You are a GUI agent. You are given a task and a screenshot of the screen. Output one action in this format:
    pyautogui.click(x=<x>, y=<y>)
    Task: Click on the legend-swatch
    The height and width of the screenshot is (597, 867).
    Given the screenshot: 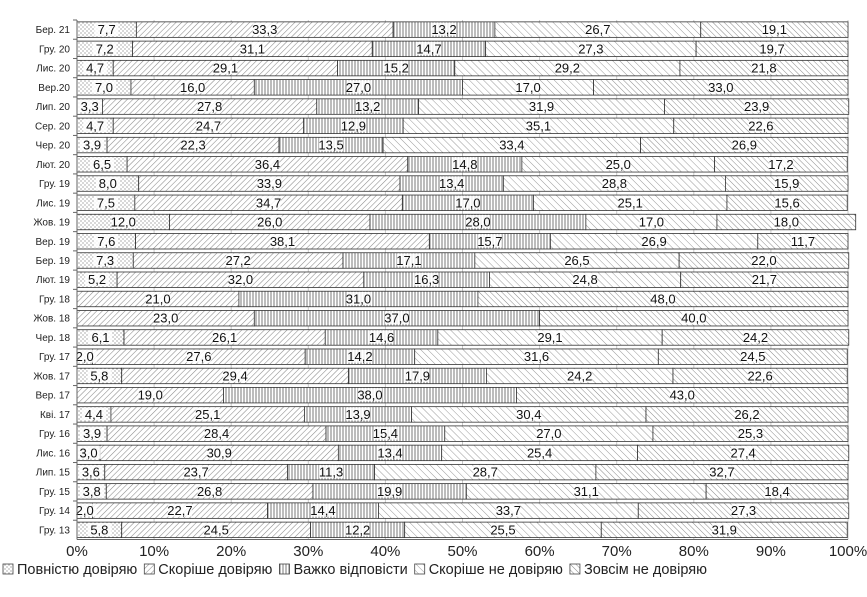 What is the action you would take?
    pyautogui.click(x=284, y=569)
    